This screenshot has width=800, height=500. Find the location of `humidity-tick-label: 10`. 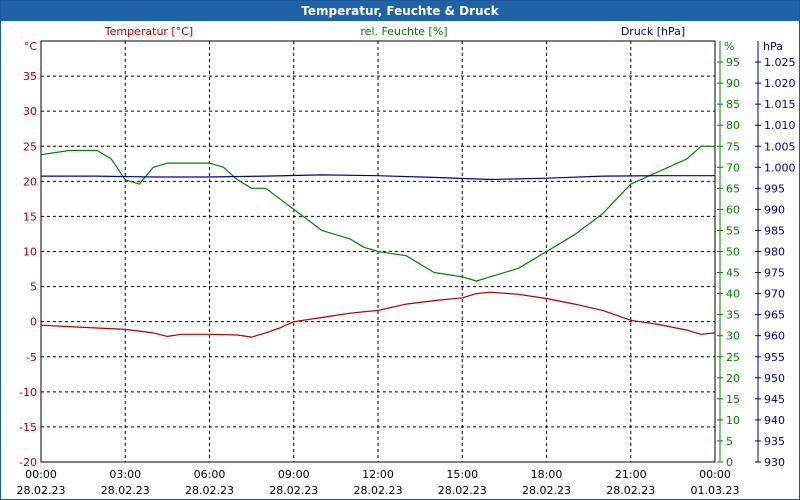

humidity-tick-label: 10 is located at coordinates (733, 420).